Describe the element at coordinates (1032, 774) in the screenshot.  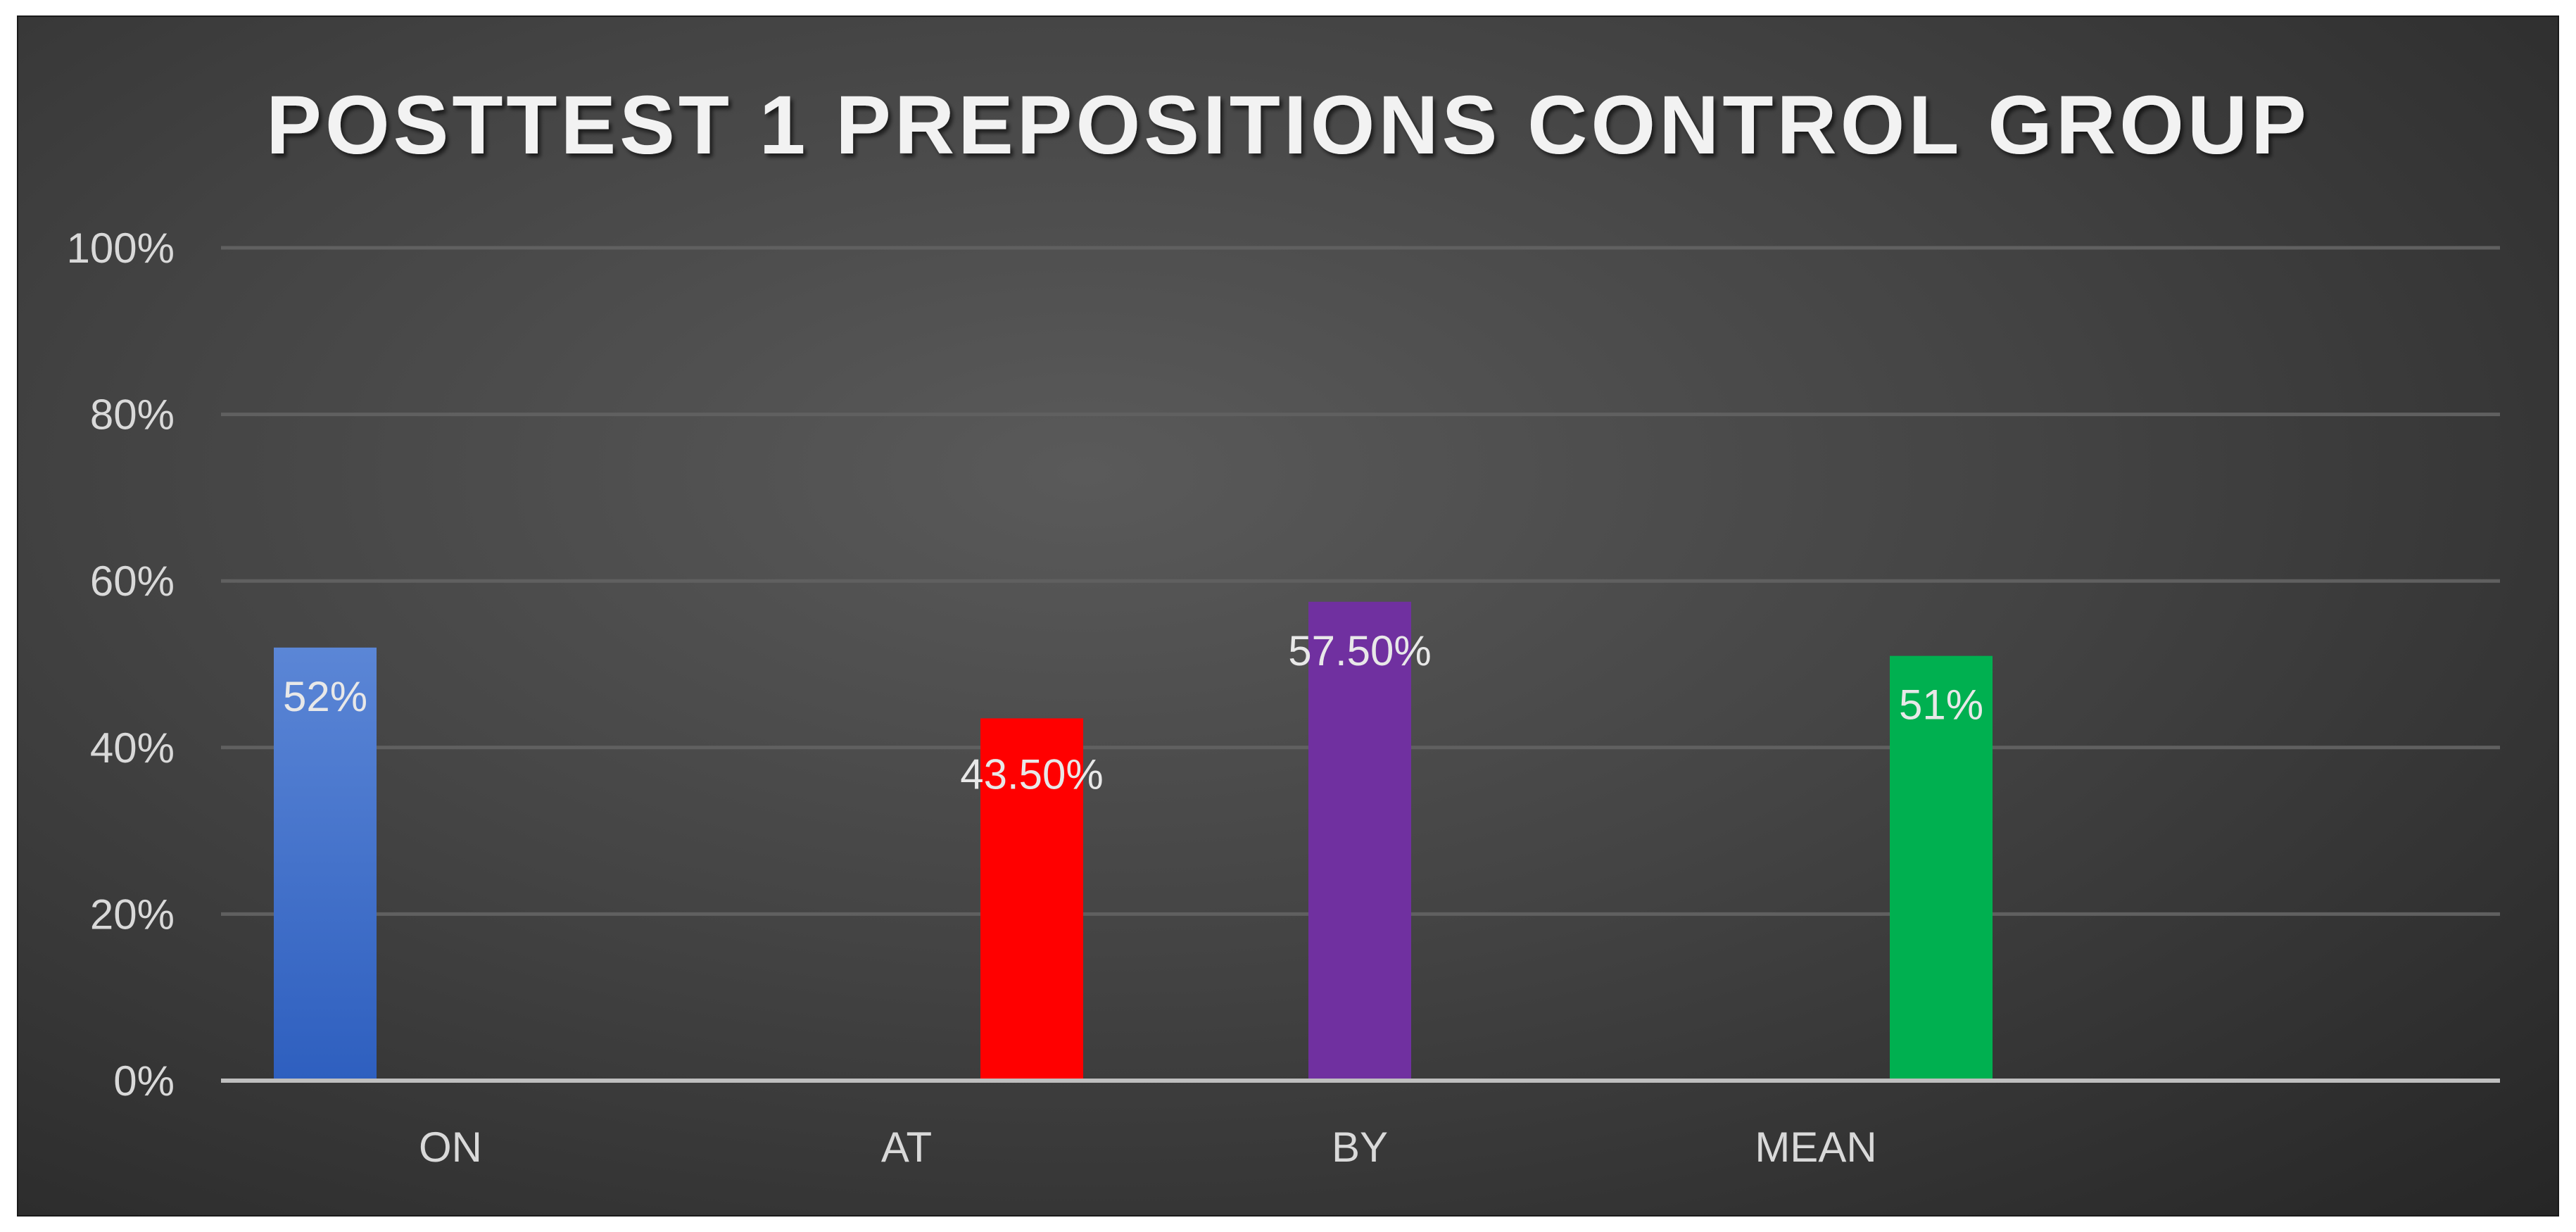
I see `data-label: 43.50%` at that location.